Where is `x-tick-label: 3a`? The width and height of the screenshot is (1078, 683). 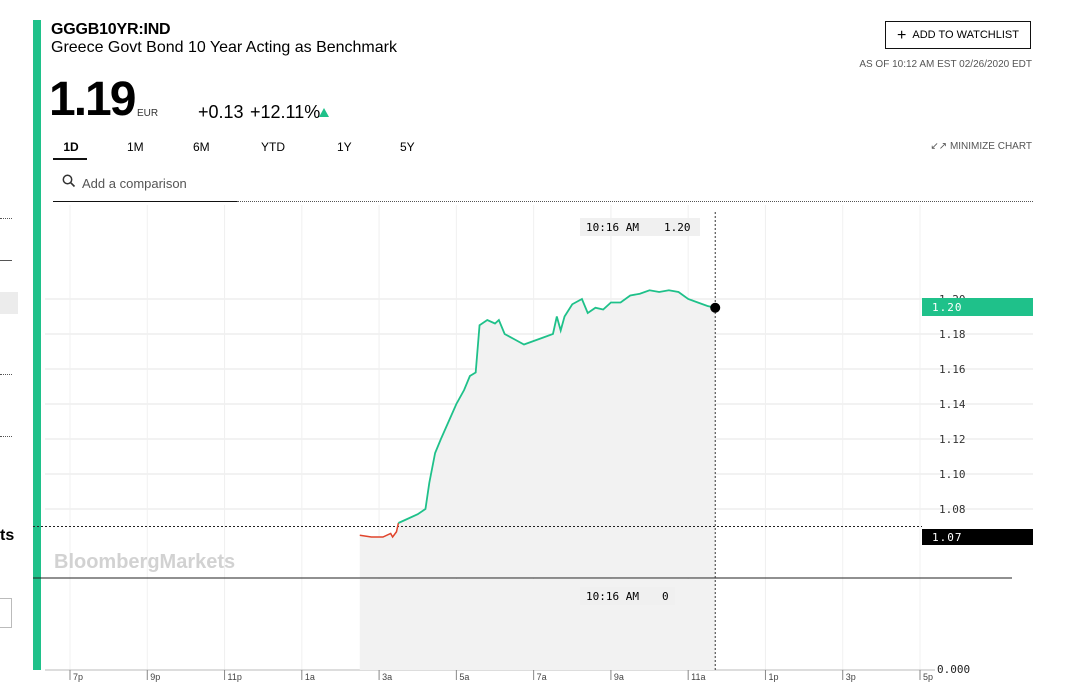 x-tick-label: 3a is located at coordinates (387, 677).